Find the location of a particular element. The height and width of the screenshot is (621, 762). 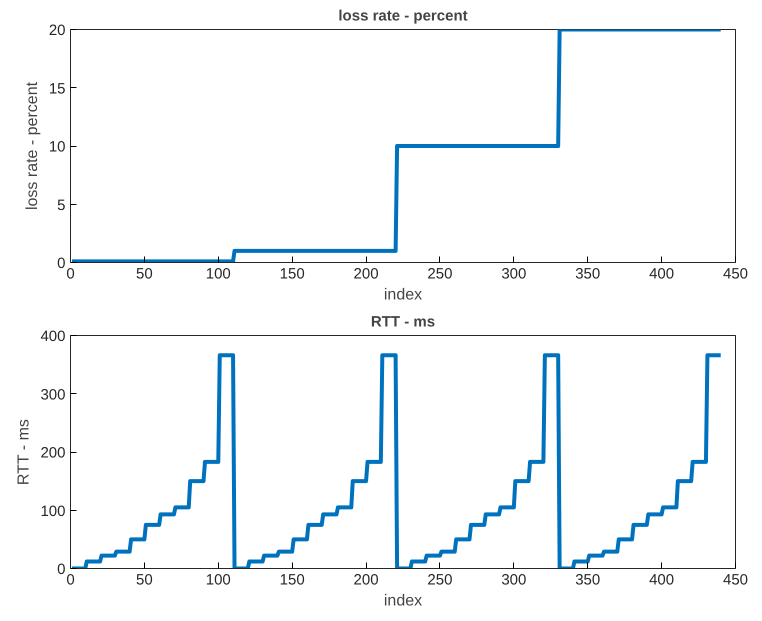

y-tick-label: 400 is located at coordinates (53, 336).